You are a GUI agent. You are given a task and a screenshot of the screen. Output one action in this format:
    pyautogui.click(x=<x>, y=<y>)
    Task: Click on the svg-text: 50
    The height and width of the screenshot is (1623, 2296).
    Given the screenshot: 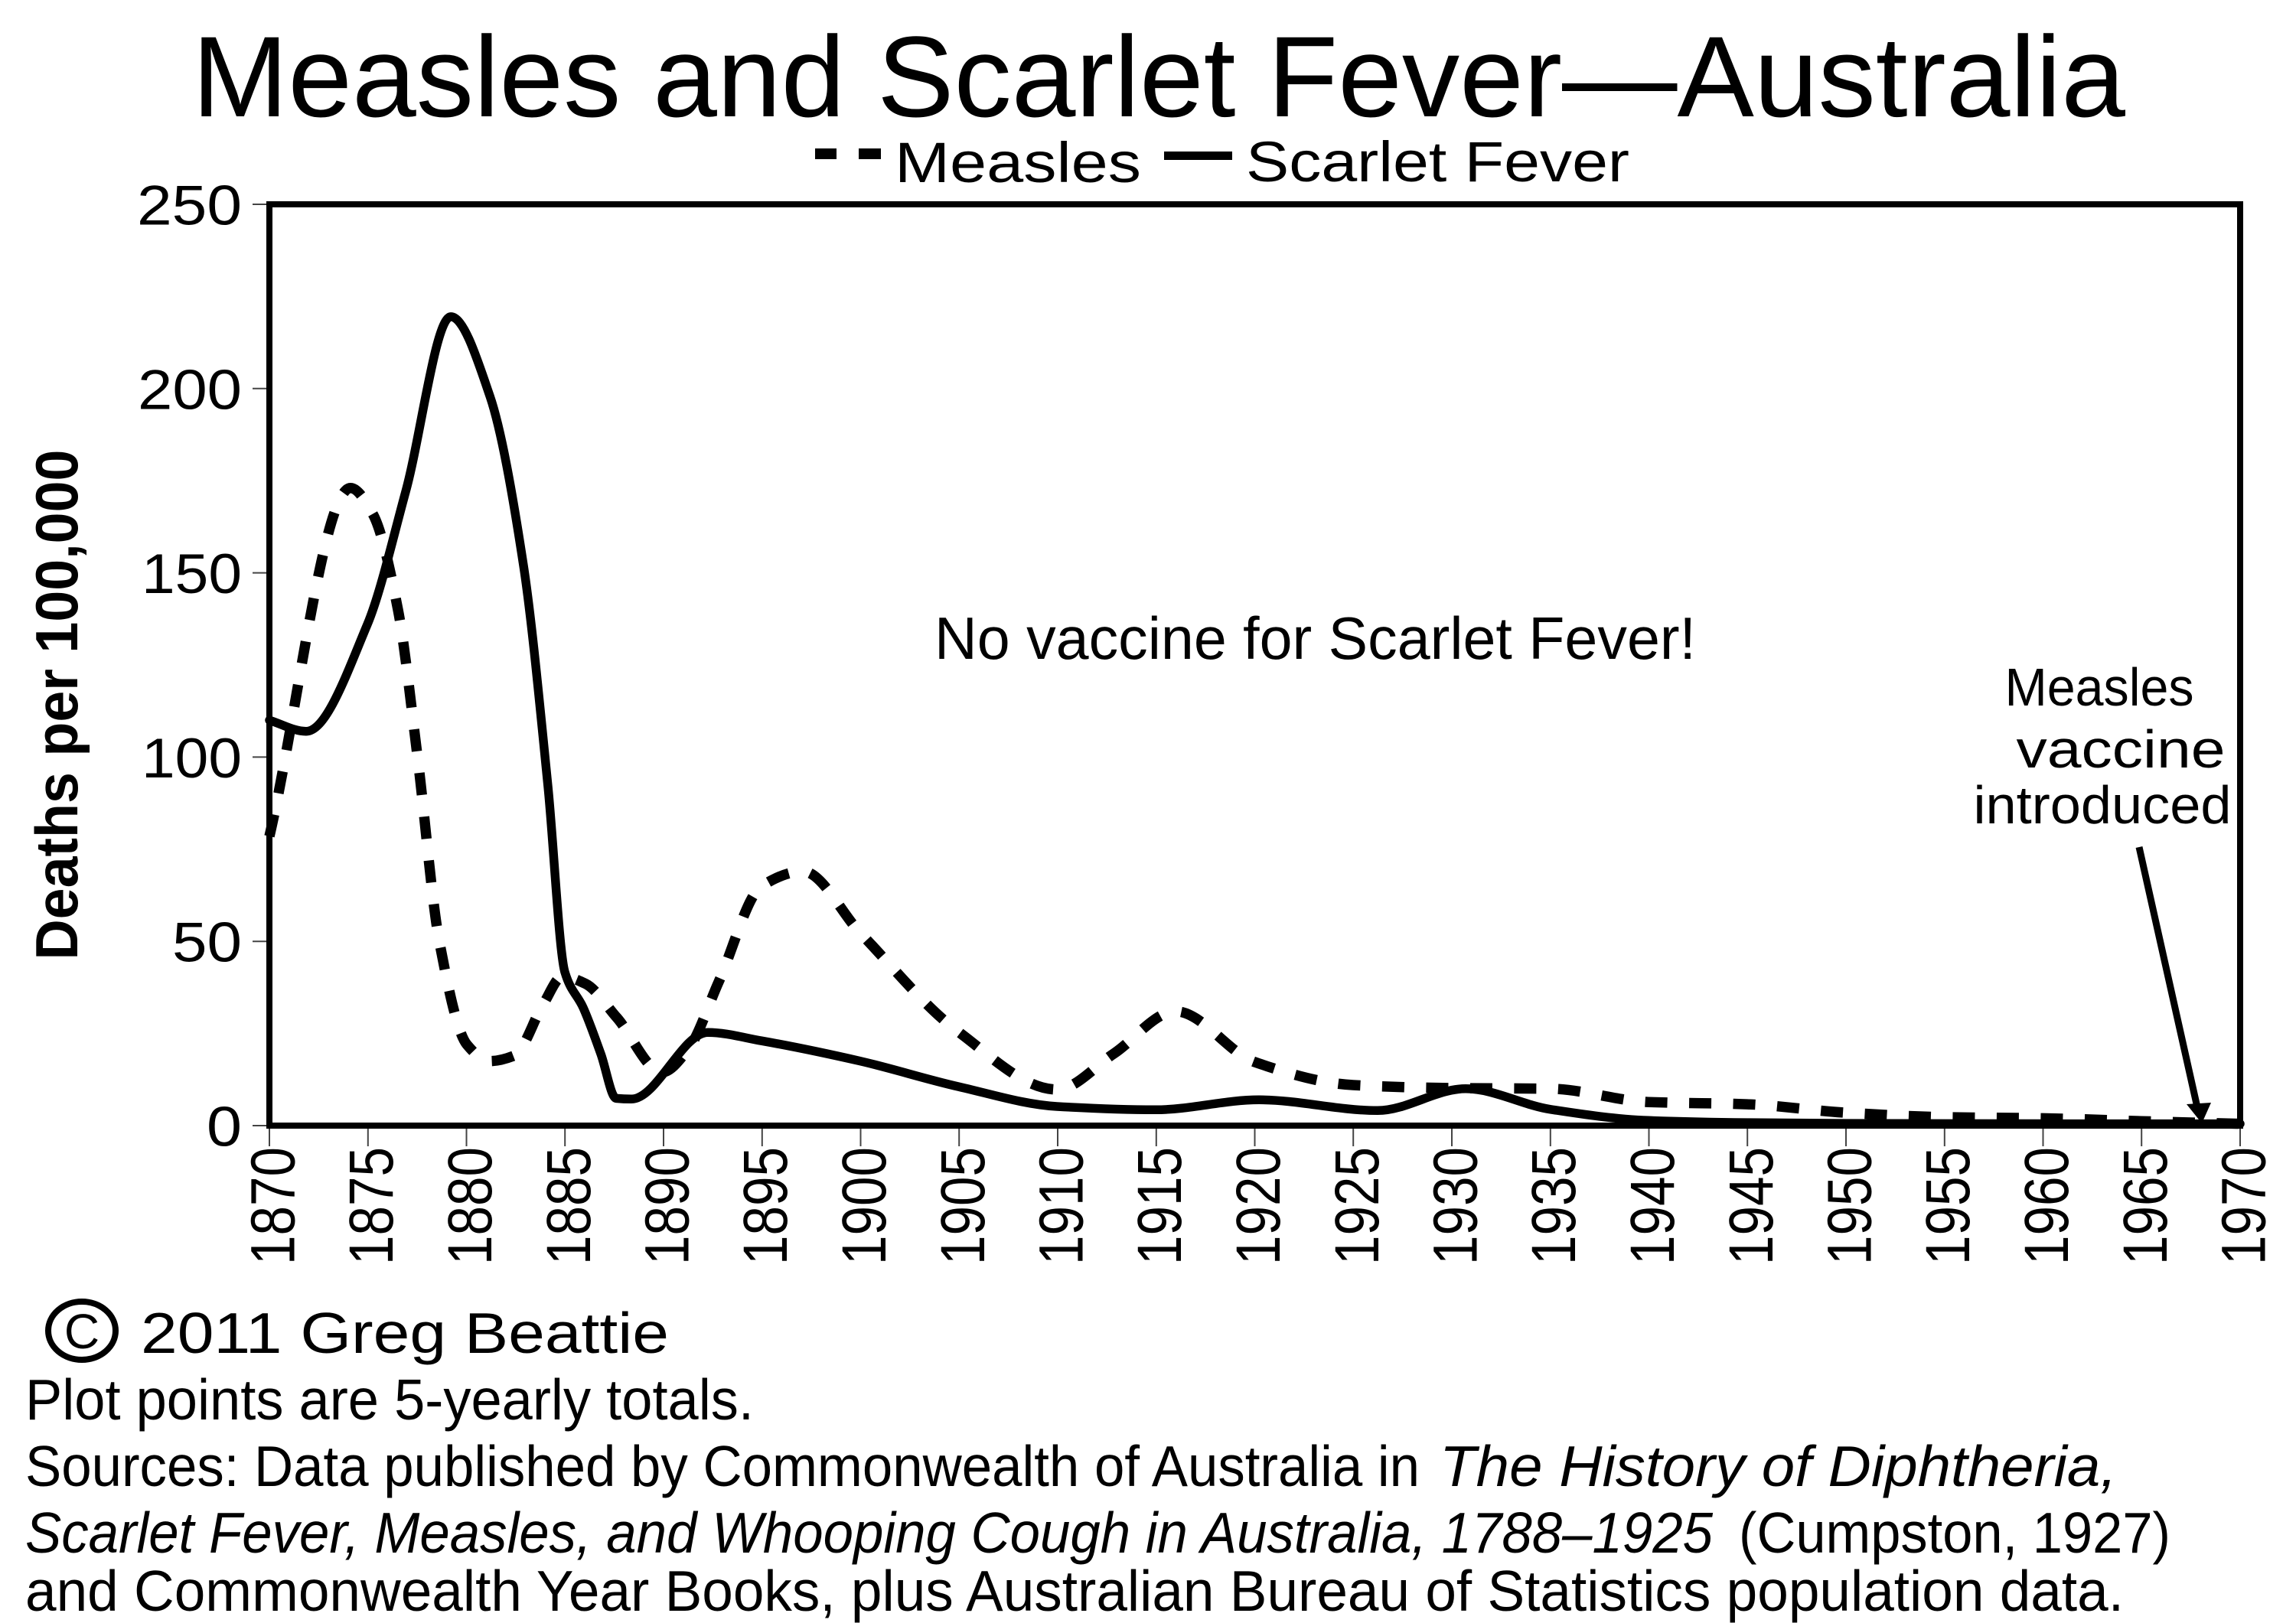 What is the action you would take?
    pyautogui.click(x=207, y=943)
    